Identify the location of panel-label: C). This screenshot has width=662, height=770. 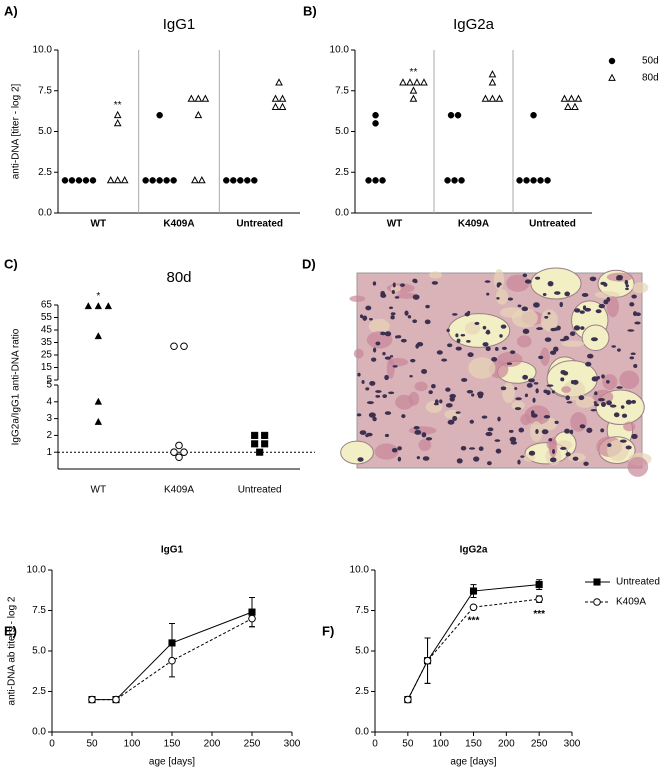
(11, 263).